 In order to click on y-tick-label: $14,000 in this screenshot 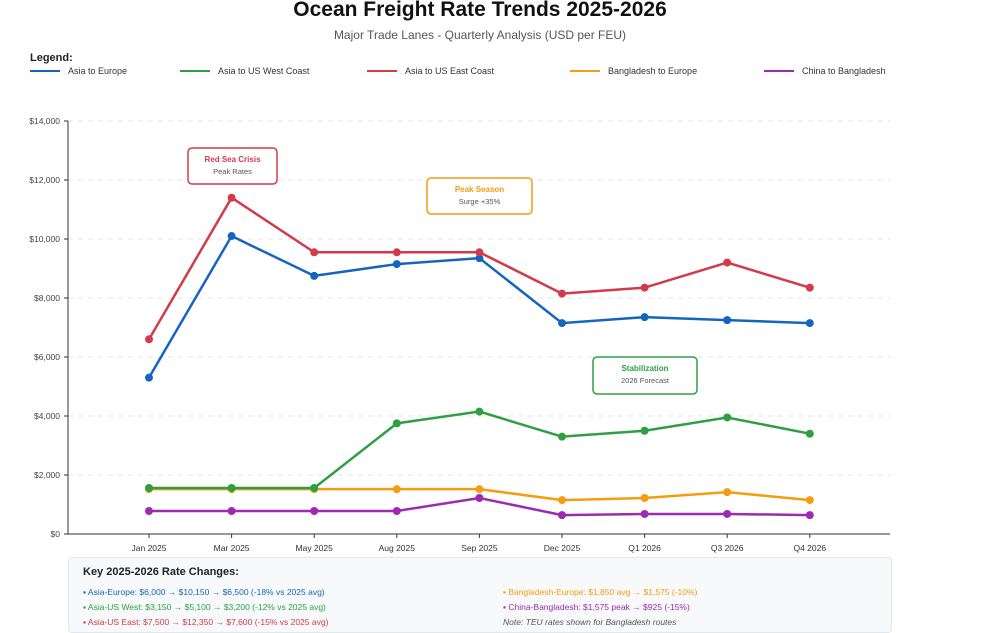, I will do `click(44, 121)`.